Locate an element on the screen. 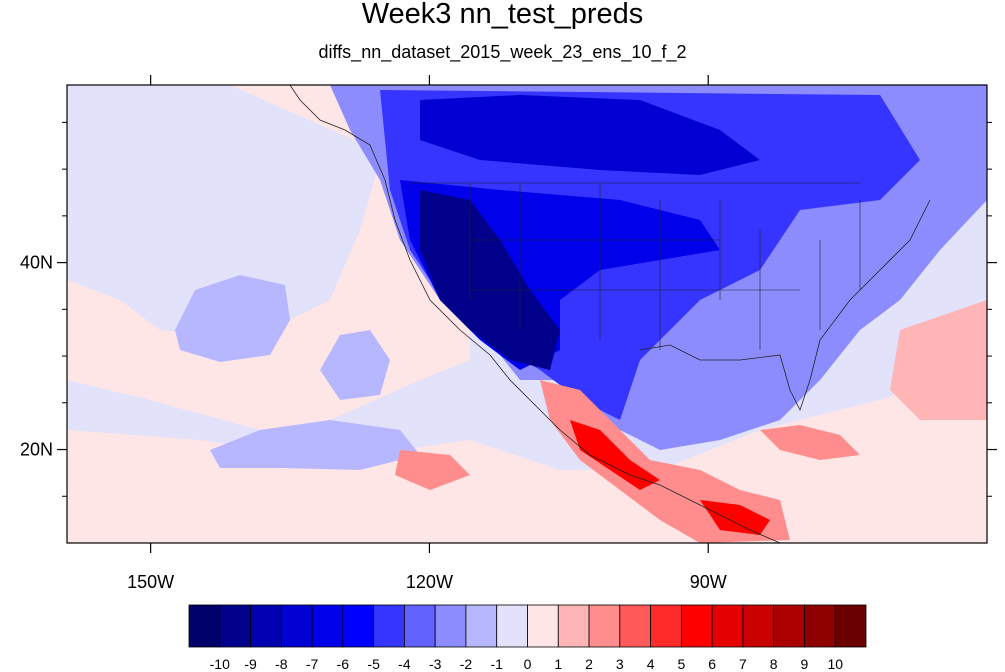  colorbar-label: 7 is located at coordinates (743, 664).